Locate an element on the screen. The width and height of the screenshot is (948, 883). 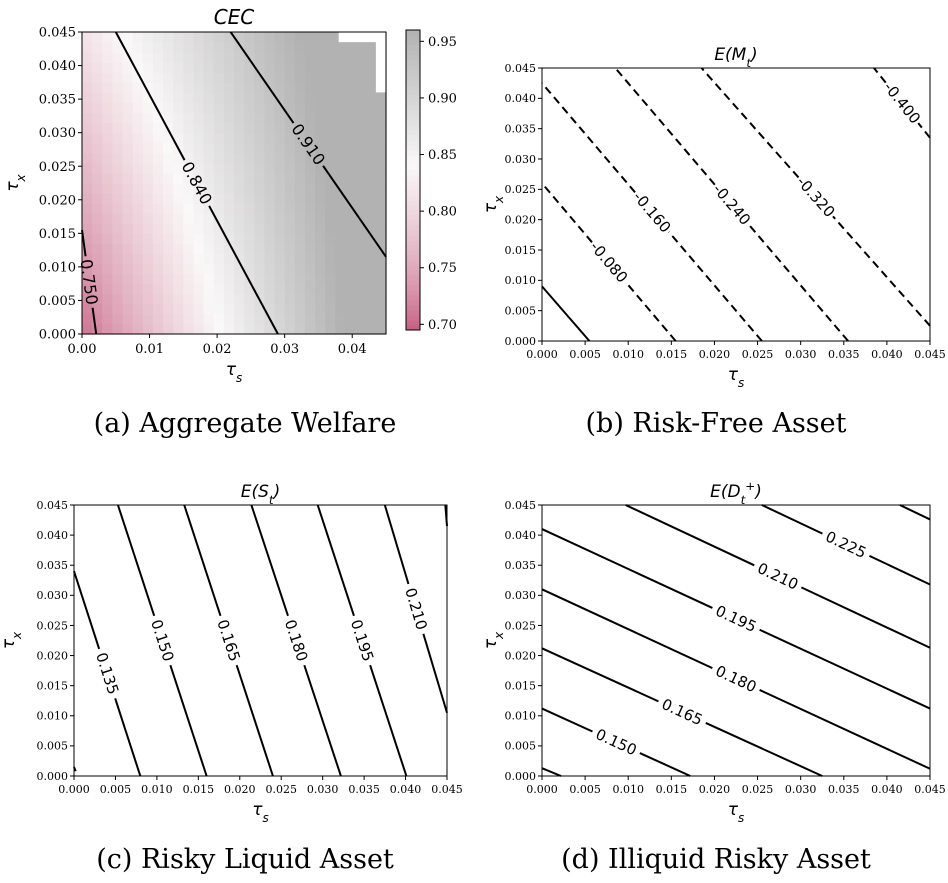
x-tick-label: 0.00 is located at coordinates (82, 349).